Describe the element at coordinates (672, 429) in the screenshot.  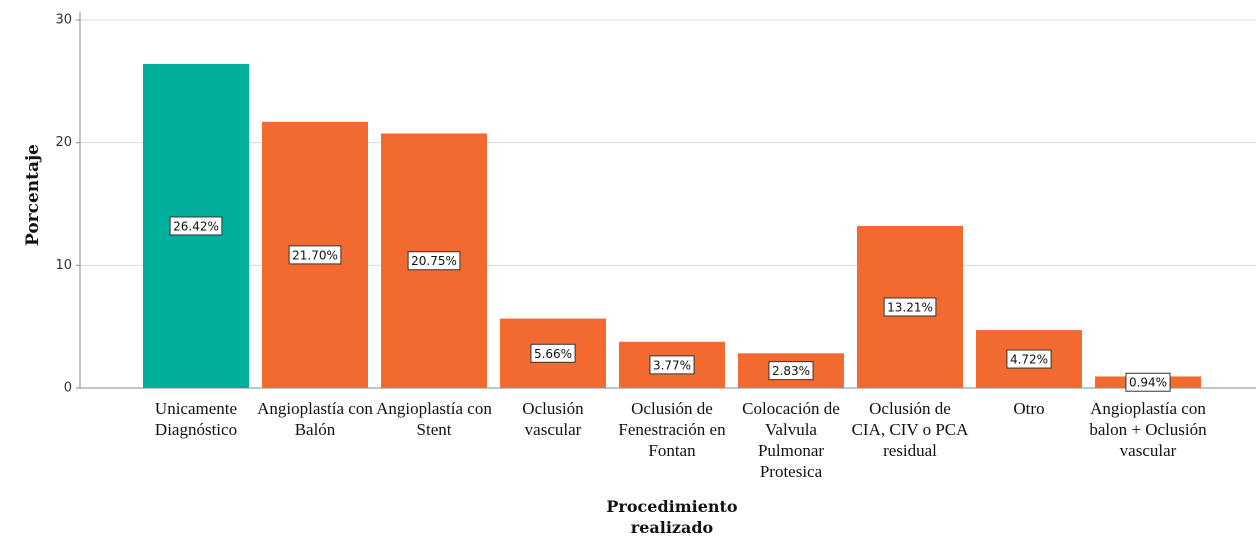
I see `x-tick-label: Oclusión de Fenestración en Fontan` at that location.